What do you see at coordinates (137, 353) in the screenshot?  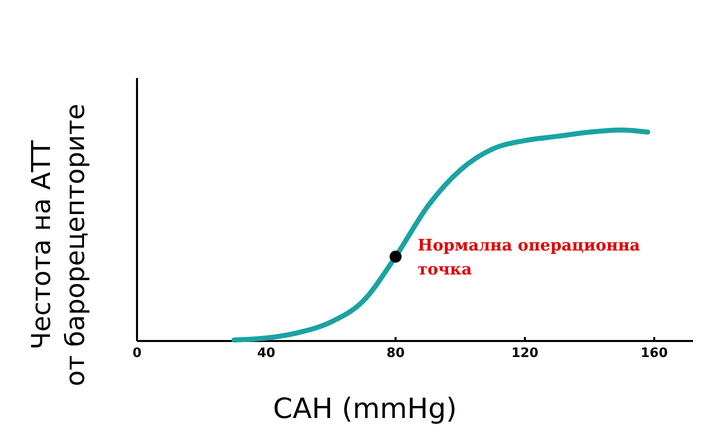 I see `x-tick-label: 0` at bounding box center [137, 353].